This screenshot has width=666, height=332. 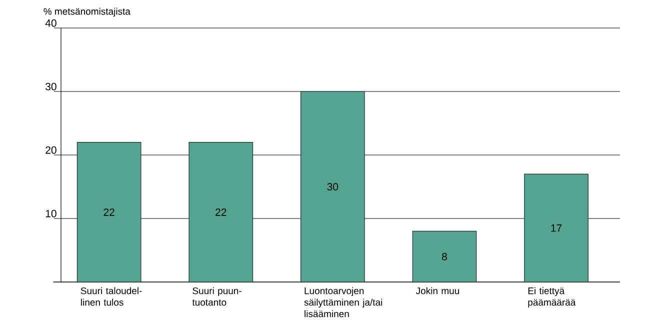 I want to click on x-tick-label: Luontoarvojen säilyttäminen ja/tai lisääminen, so click(x=343, y=302).